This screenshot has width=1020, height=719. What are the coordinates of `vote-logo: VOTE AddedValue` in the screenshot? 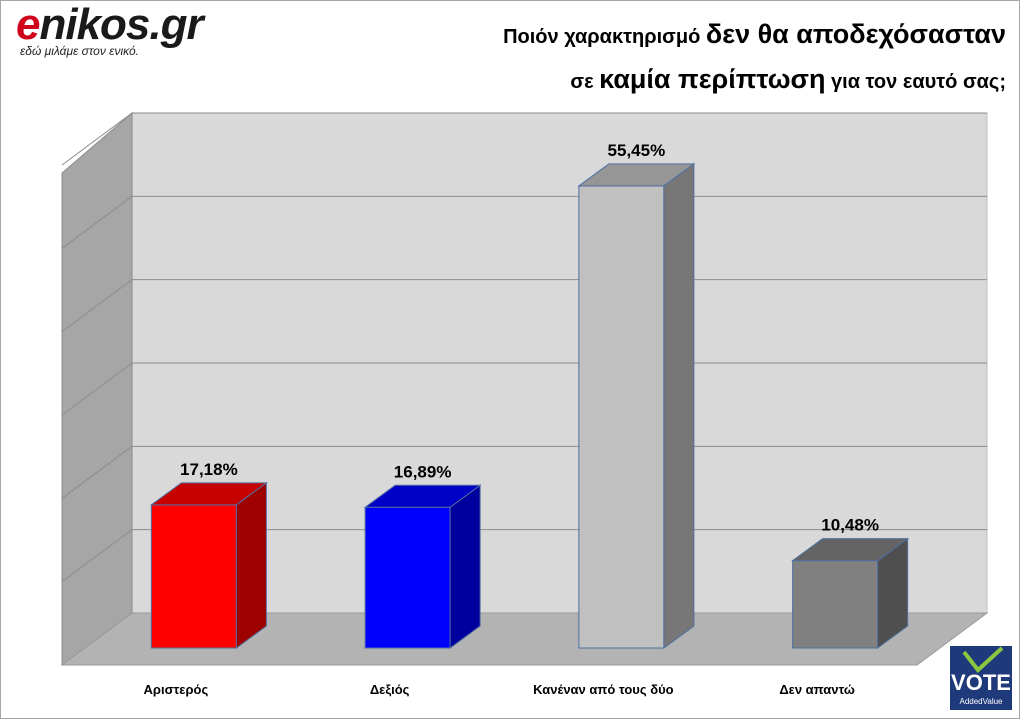 It's located at (981, 678).